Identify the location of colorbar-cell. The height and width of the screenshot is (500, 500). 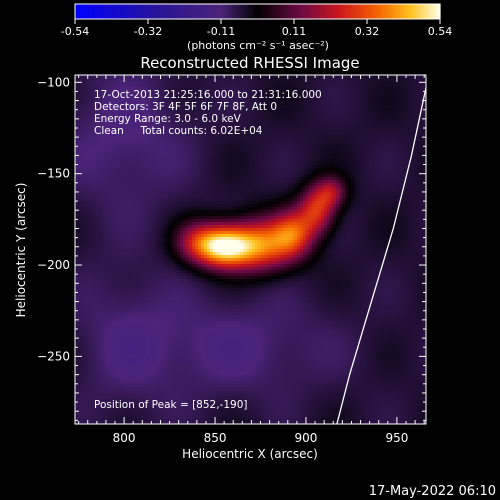
(279, 11).